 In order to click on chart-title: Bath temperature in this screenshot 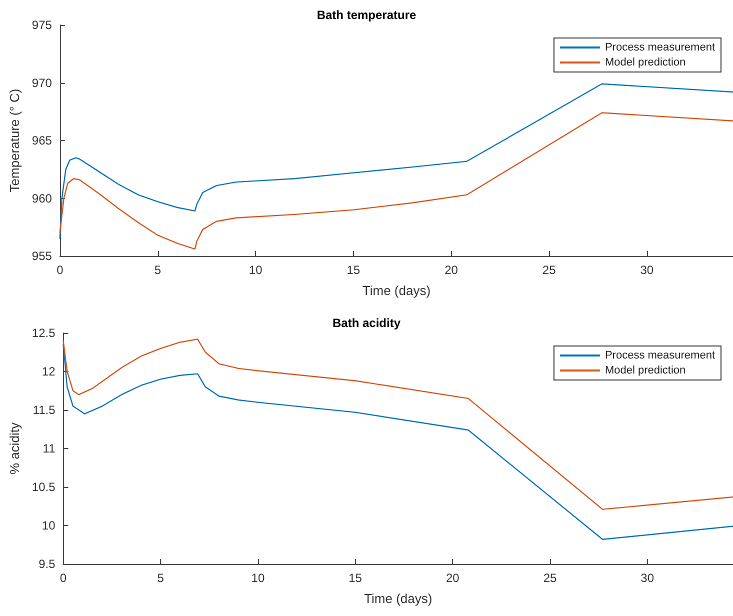, I will do `click(366, 15)`.